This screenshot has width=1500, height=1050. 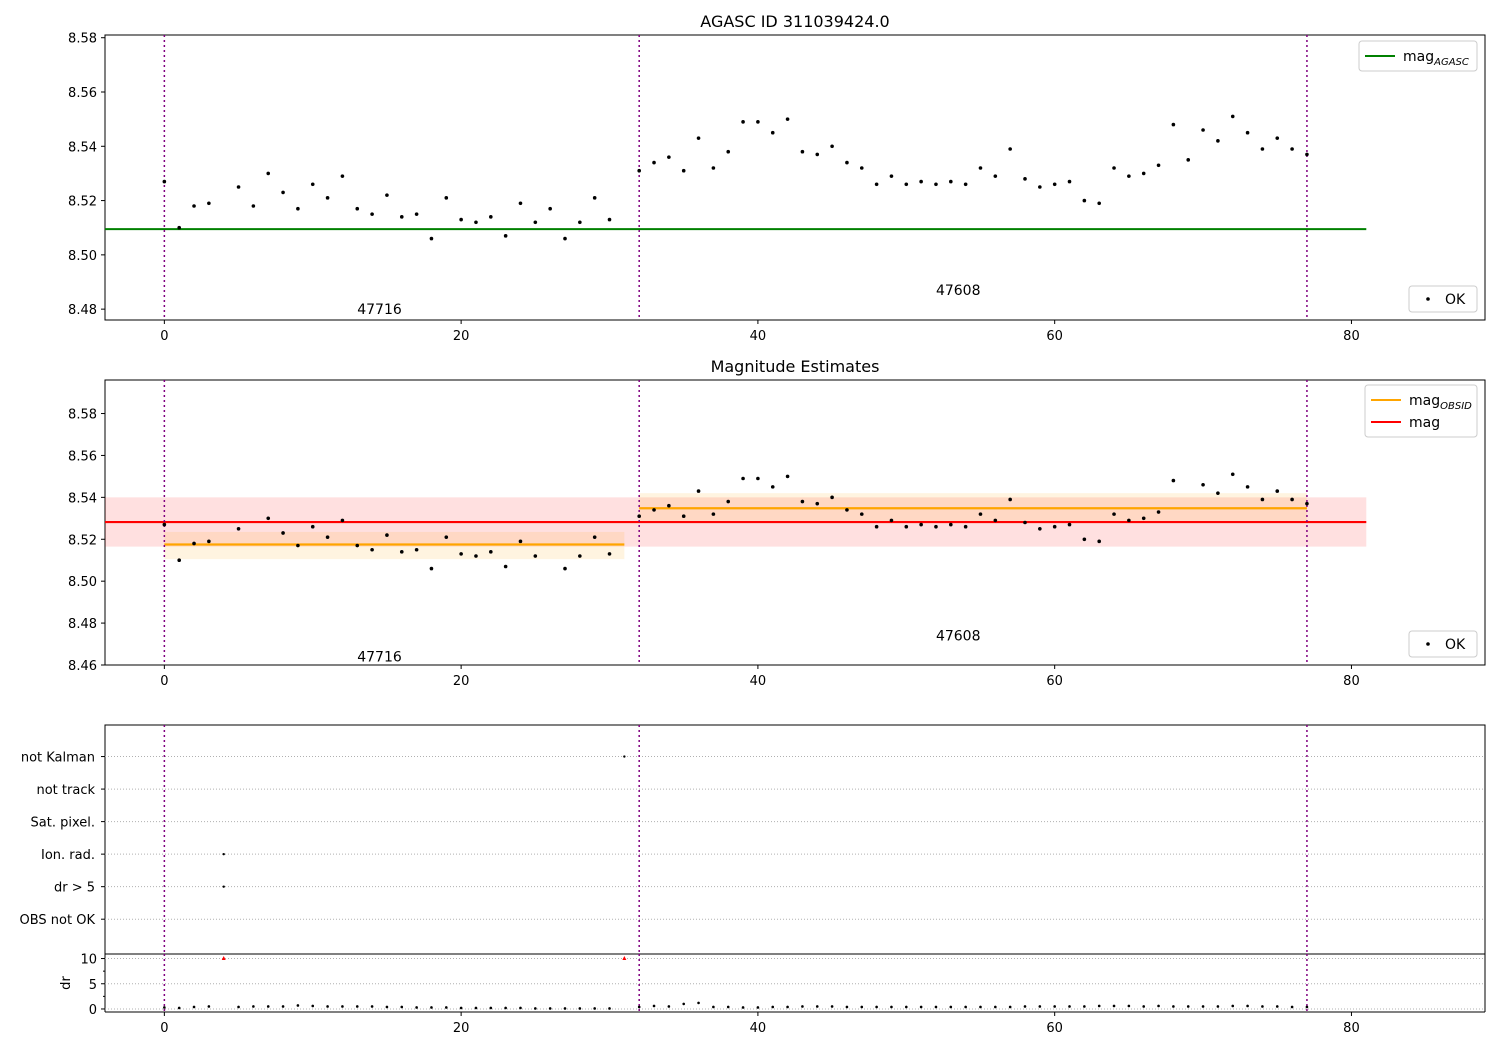 I want to click on flag-category-label: dr > 5, so click(x=74, y=888).